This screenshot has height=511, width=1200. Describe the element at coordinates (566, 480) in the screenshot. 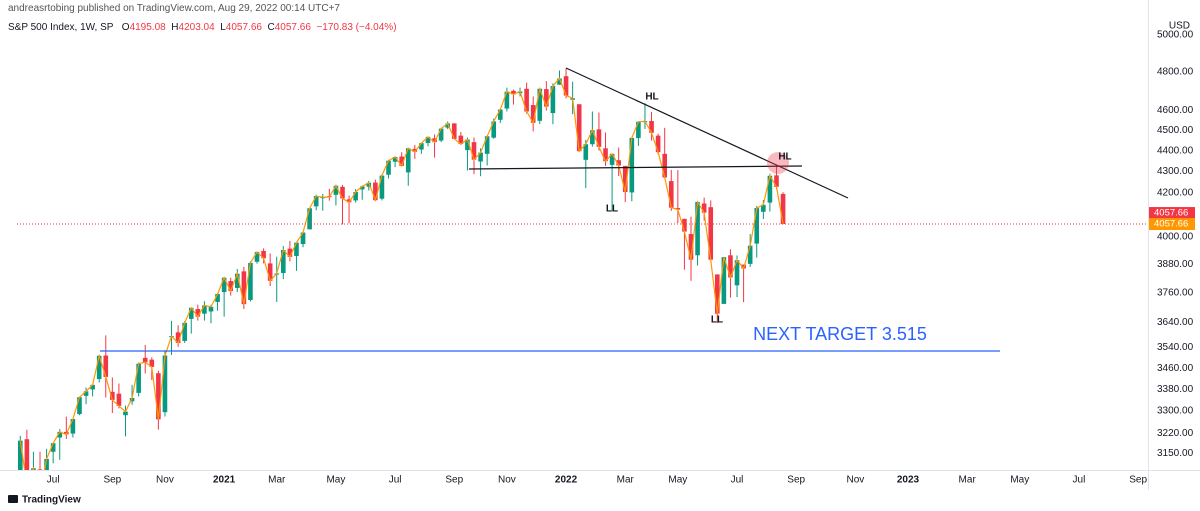

I see `x-tick-label: 2022` at that location.